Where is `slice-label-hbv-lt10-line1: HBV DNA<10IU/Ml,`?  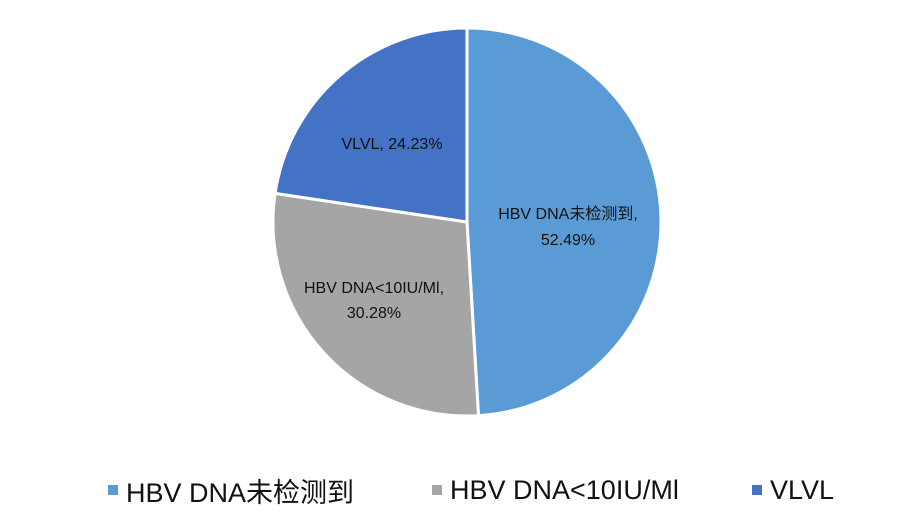
slice-label-hbv-lt10-line1: HBV DNA<10IU/Ml, is located at coordinates (374, 288).